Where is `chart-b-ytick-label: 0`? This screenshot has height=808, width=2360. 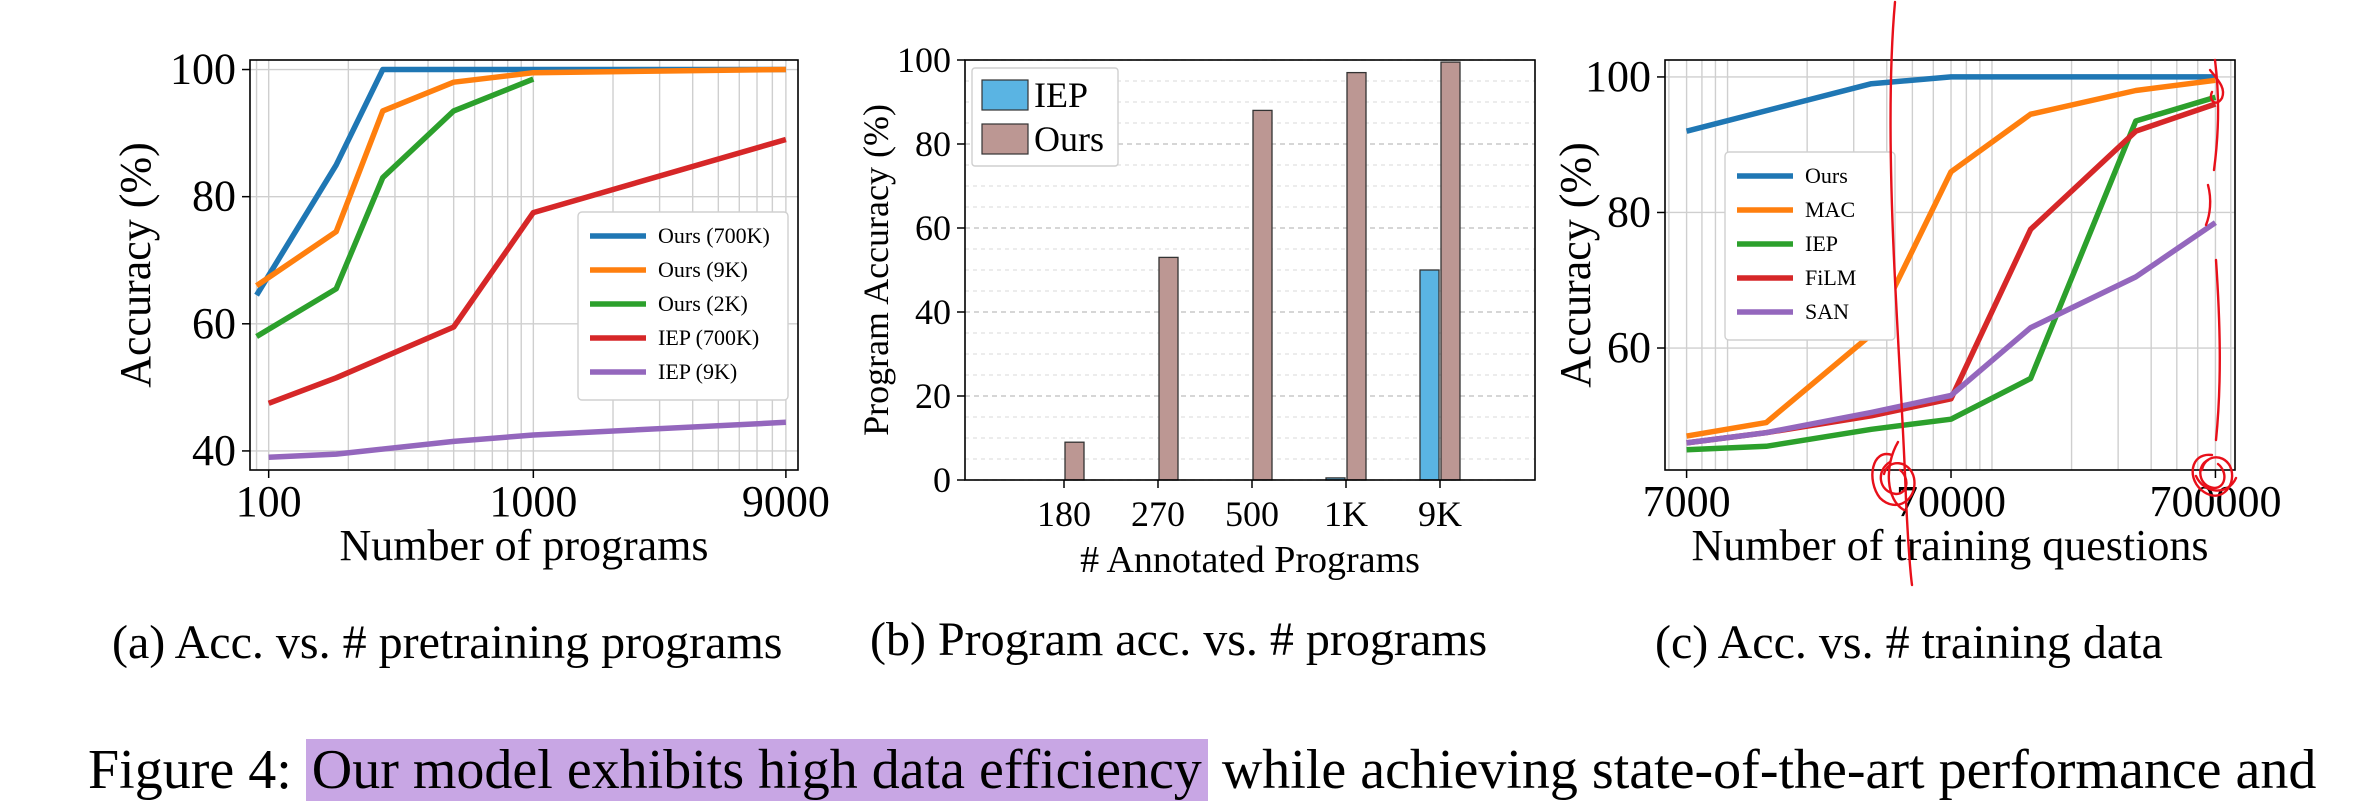 chart-b-ytick-label: 0 is located at coordinates (942, 480).